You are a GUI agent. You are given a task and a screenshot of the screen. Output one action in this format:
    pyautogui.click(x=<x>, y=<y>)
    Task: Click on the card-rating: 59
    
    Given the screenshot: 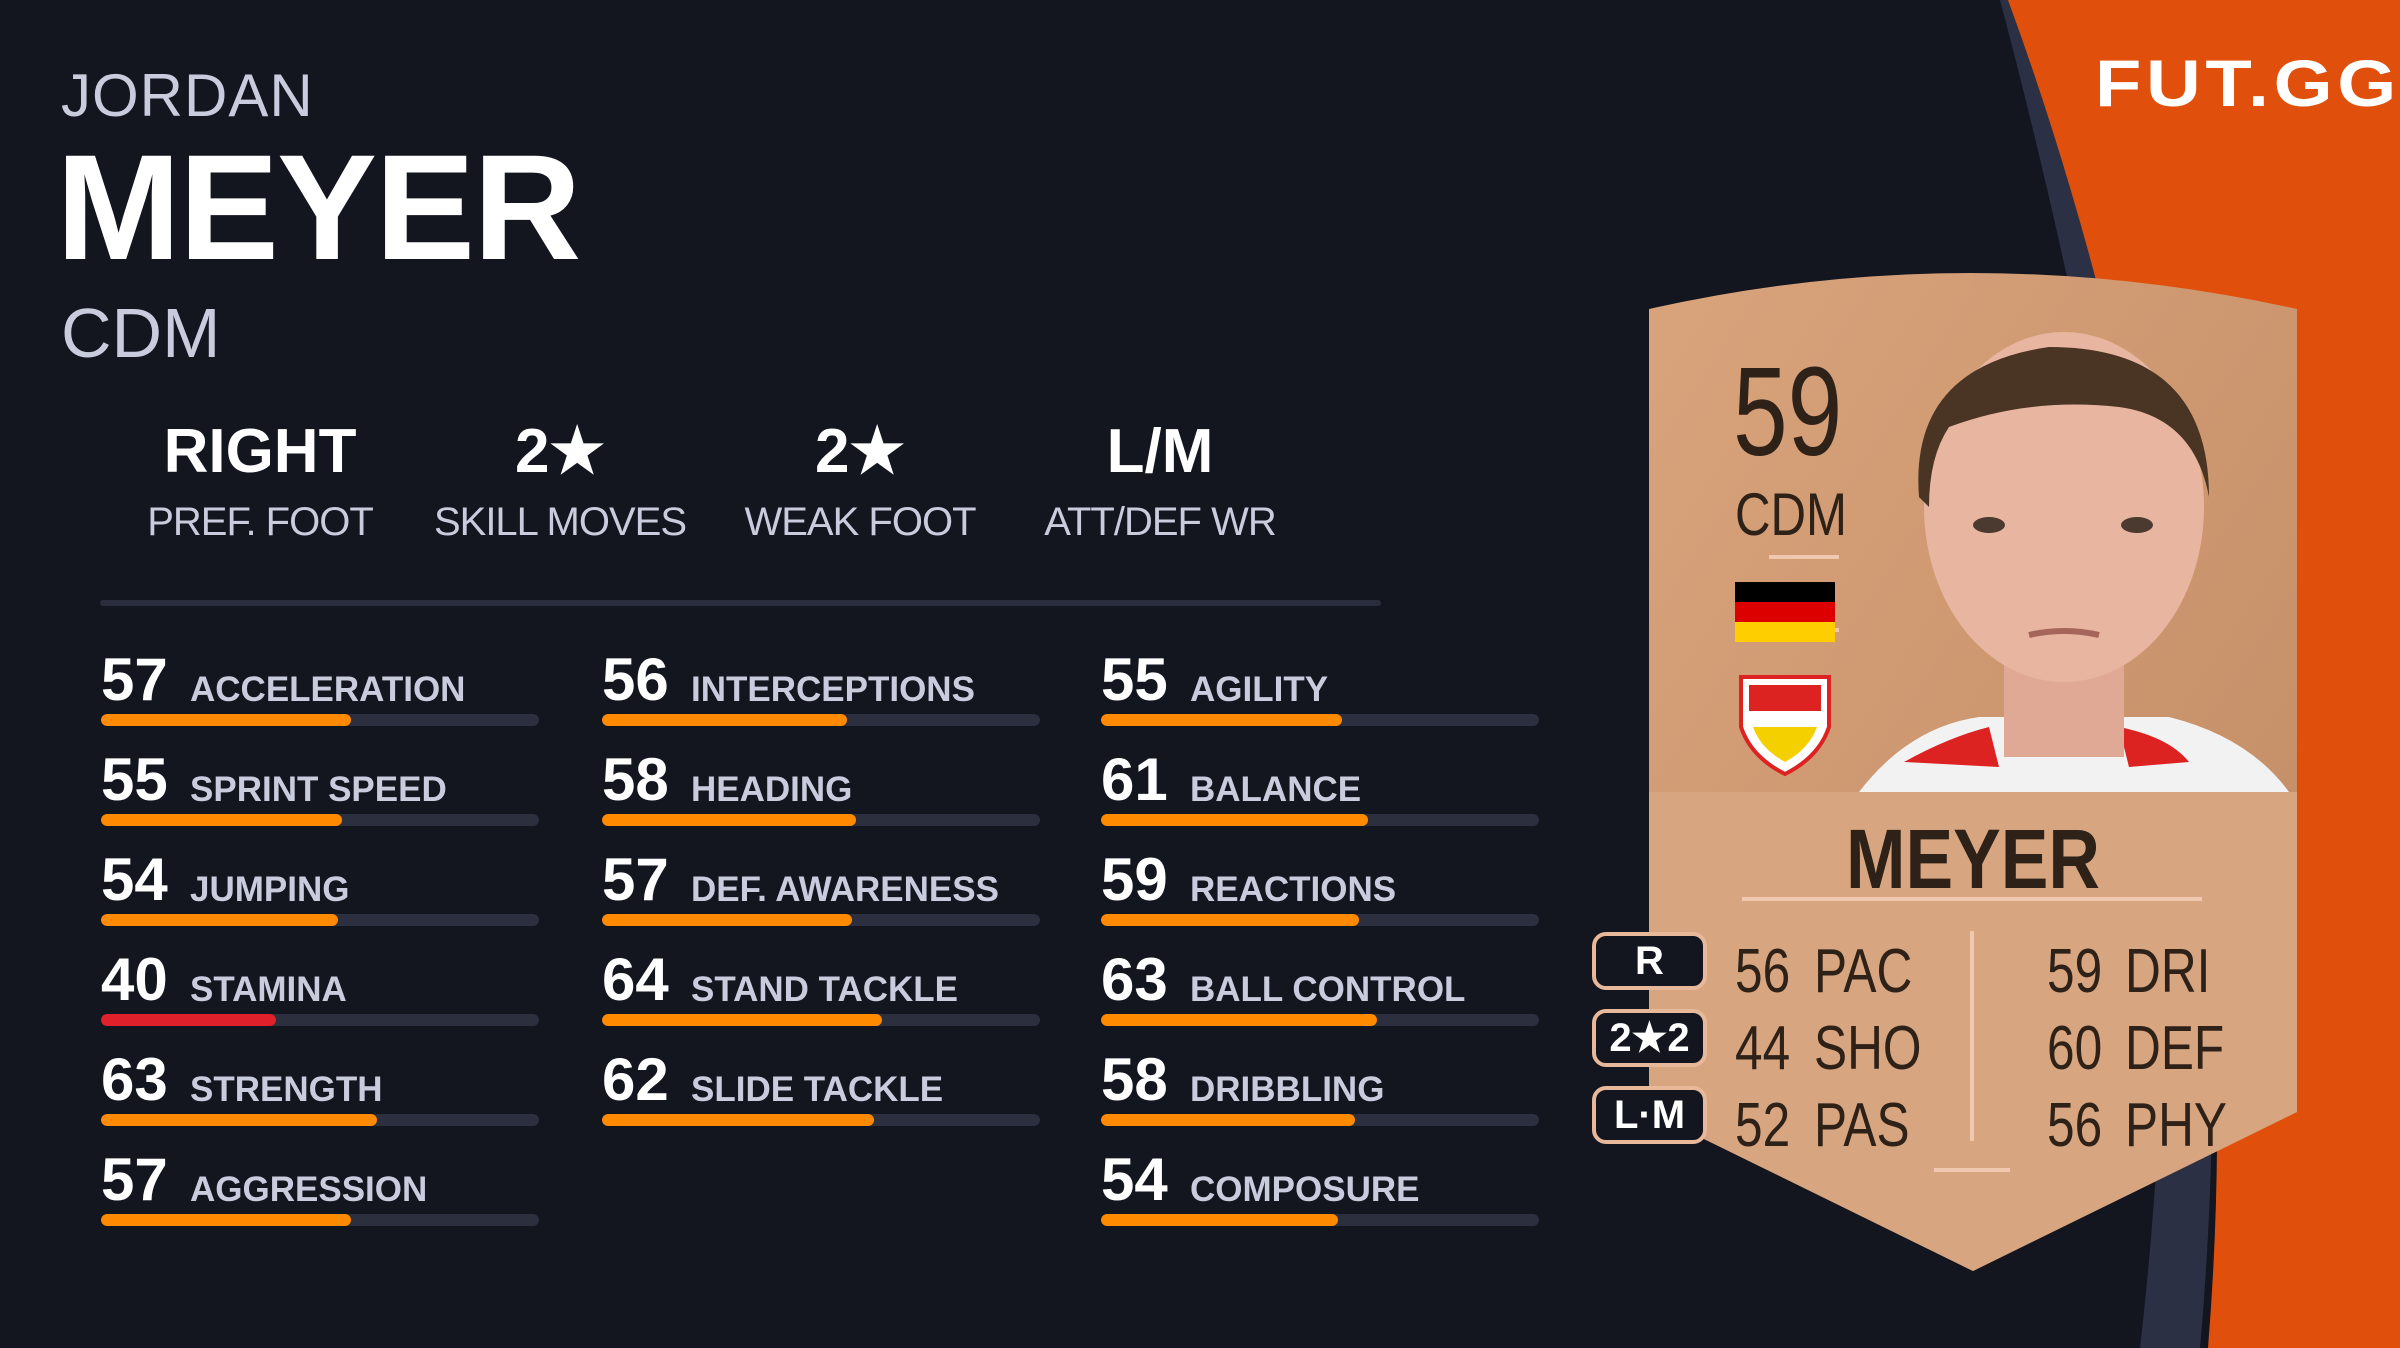 What is the action you would take?
    pyautogui.click(x=1788, y=411)
    